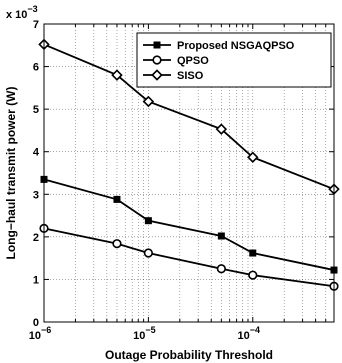 The width and height of the screenshot is (342, 363). What do you see at coordinates (36, 153) in the screenshot?
I see `y-tick-label: 4` at bounding box center [36, 153].